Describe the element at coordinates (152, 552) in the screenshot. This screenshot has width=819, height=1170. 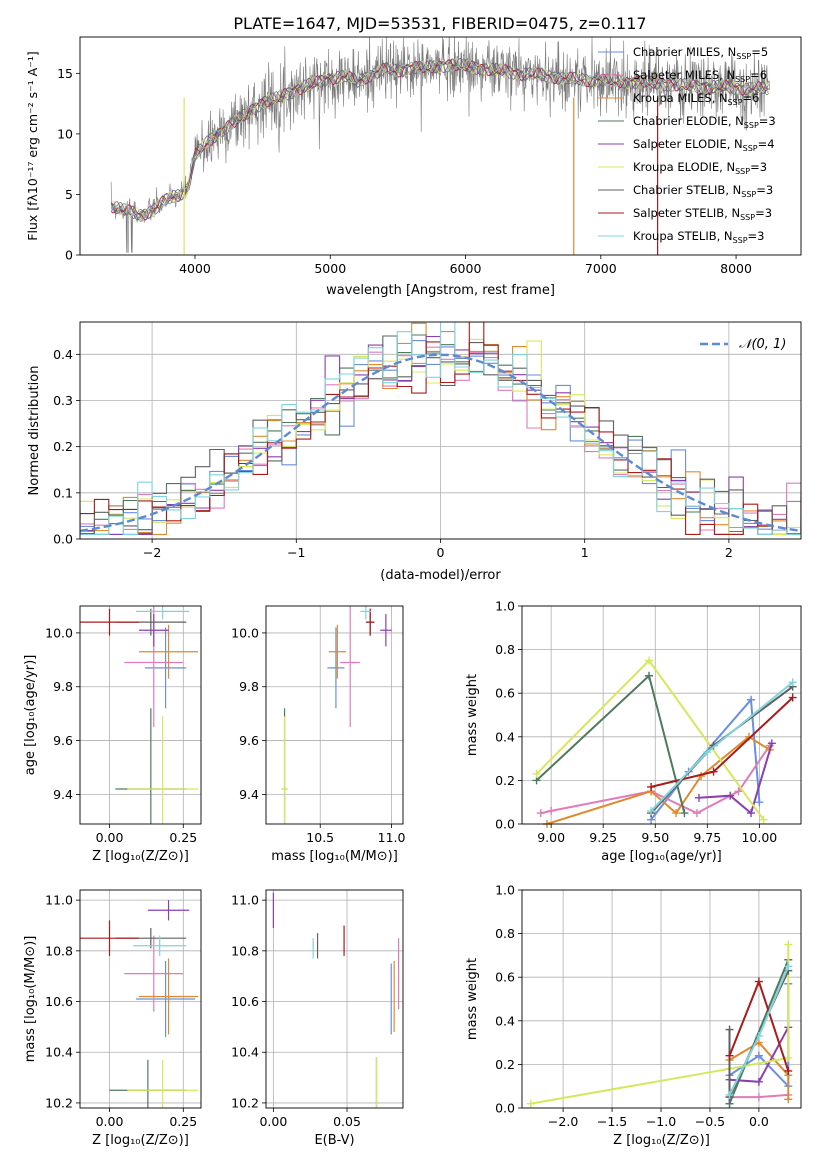
I see `x-tick-label: −2` at that location.